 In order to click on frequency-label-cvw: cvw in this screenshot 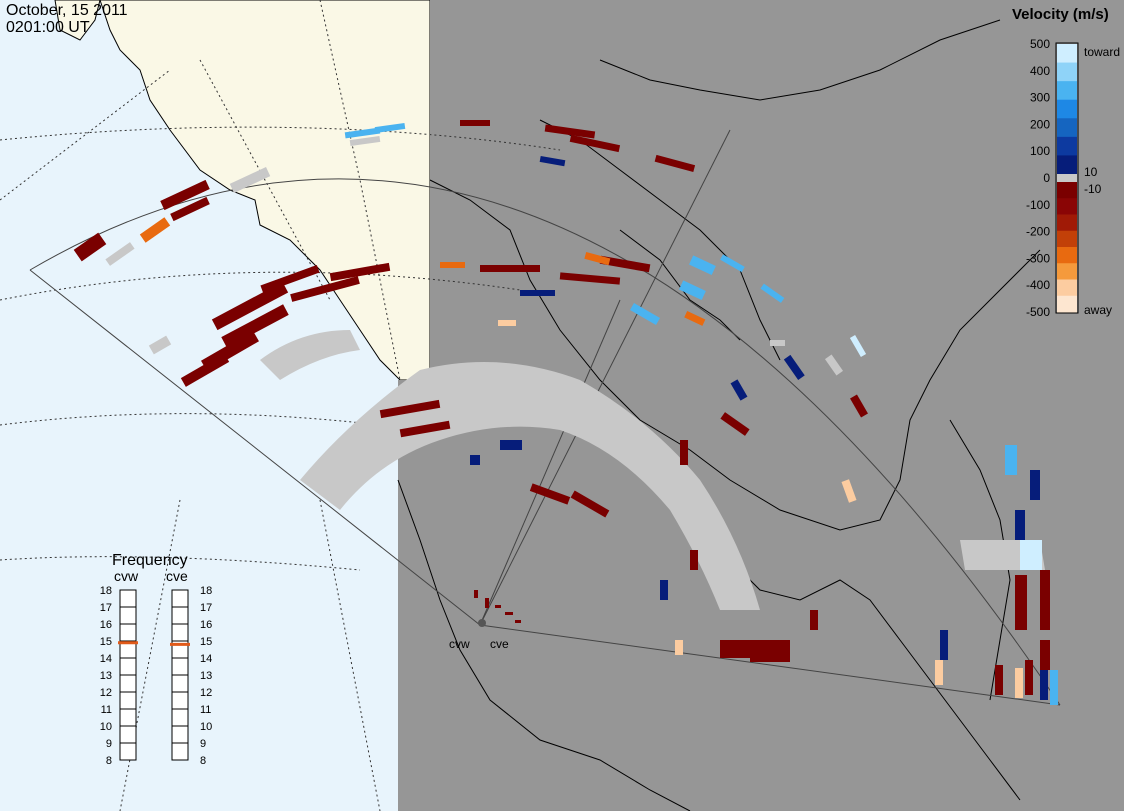, I will do `click(126, 576)`.